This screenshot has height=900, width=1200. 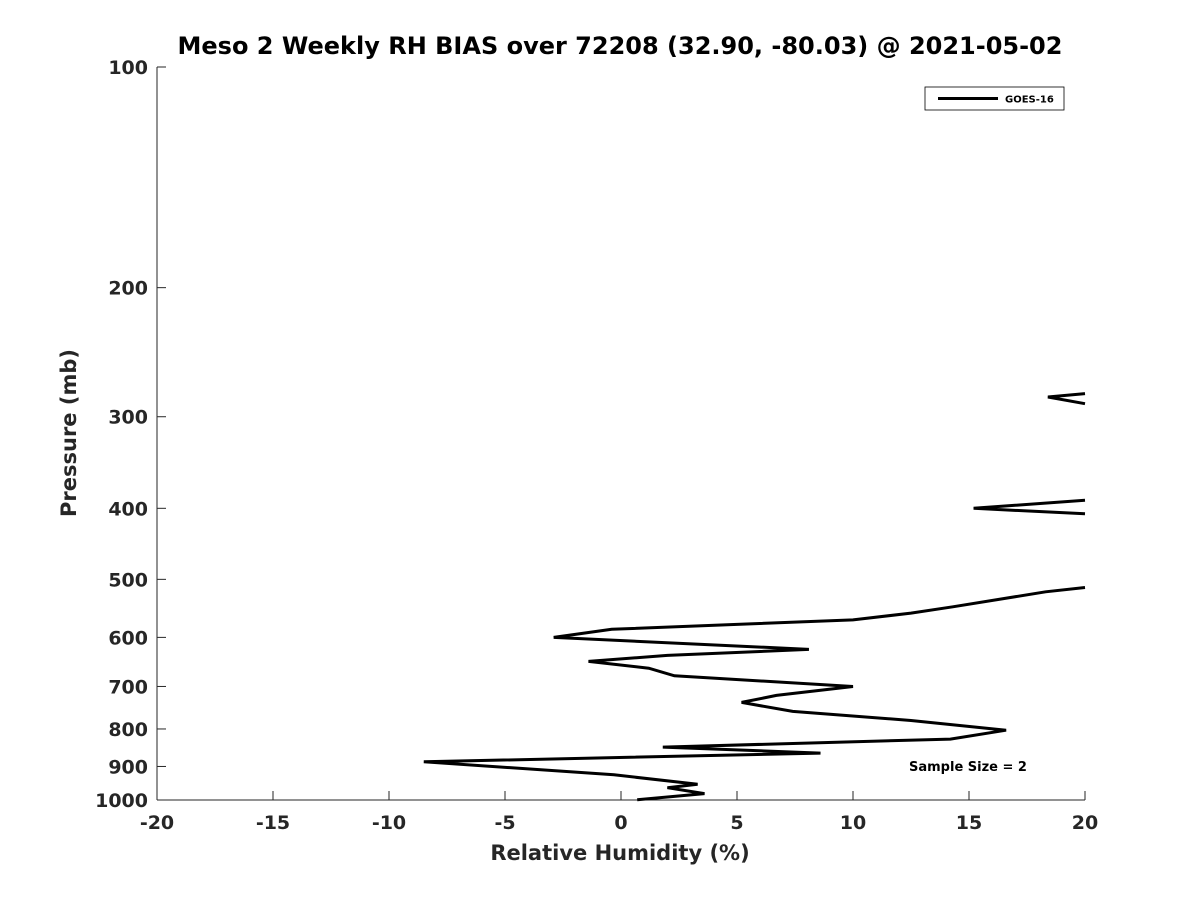 What do you see at coordinates (853, 823) in the screenshot?
I see `x-tick-label: 10` at bounding box center [853, 823].